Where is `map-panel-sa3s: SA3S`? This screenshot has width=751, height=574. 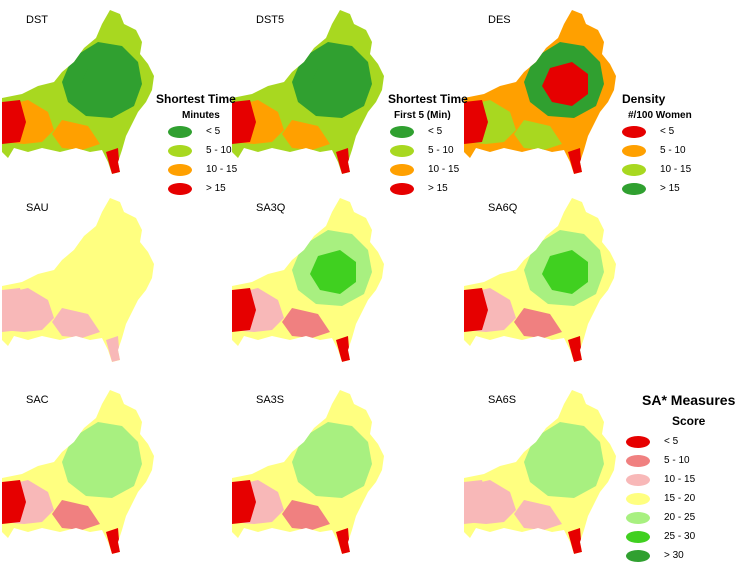
map-panel-sa3s: SA3S is located at coordinates (337, 472).